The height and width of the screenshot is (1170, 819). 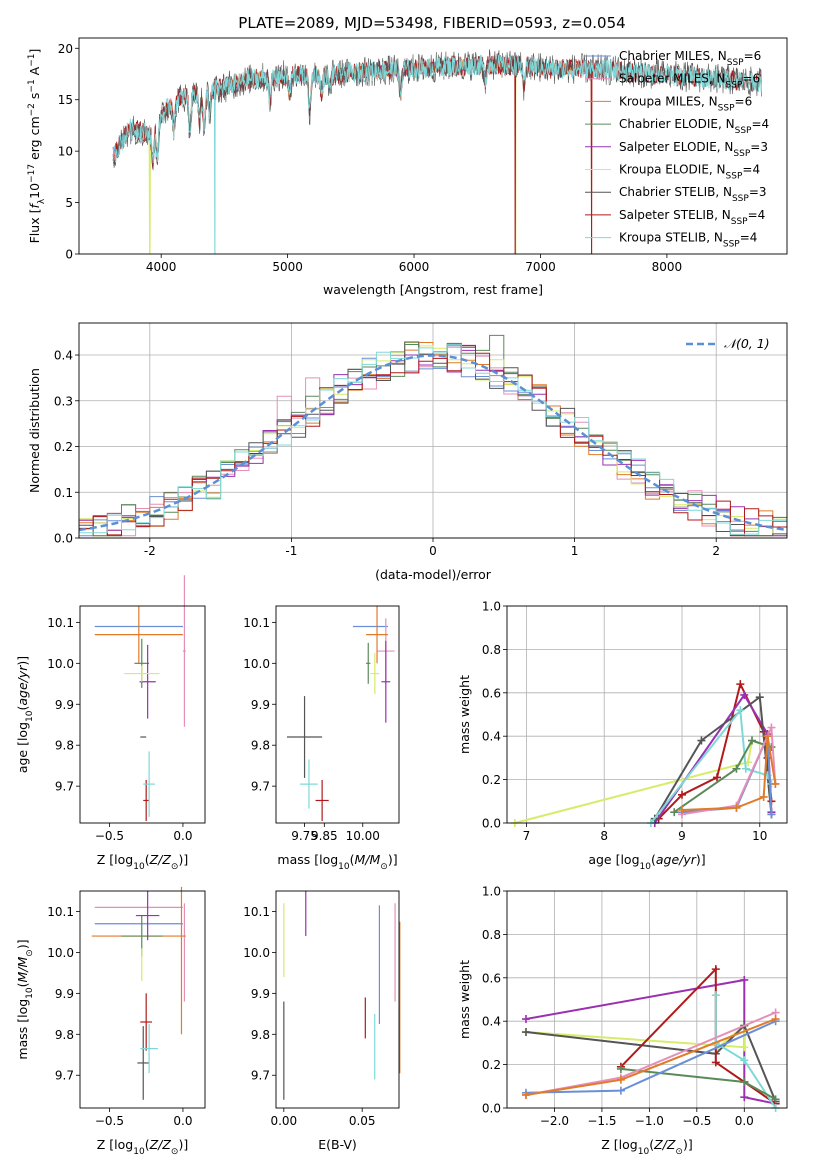 I want to click on y-axis-label: mass weight, so click(x=464, y=999).